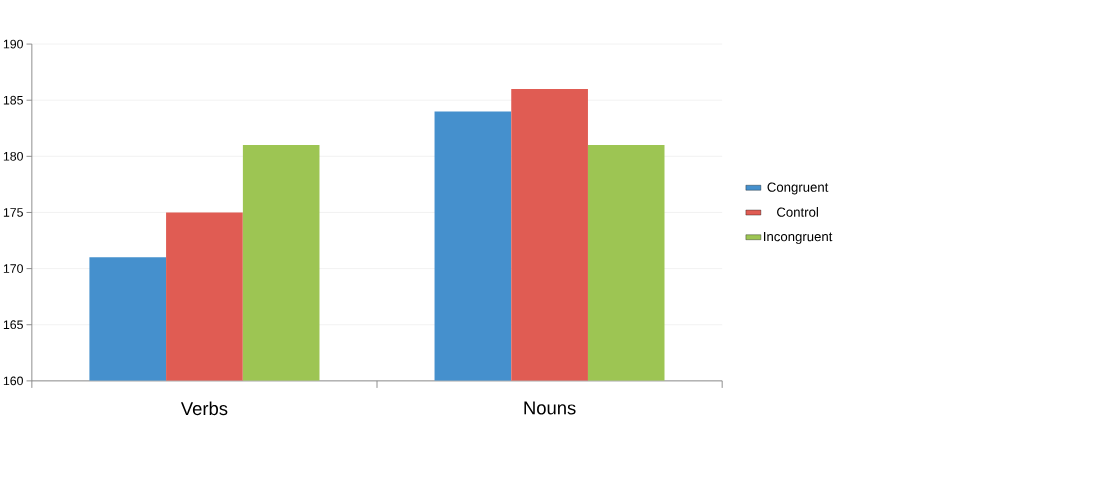 The width and height of the screenshot is (1109, 478). Describe the element at coordinates (13, 100) in the screenshot. I see `y-tick-label: 185` at that location.